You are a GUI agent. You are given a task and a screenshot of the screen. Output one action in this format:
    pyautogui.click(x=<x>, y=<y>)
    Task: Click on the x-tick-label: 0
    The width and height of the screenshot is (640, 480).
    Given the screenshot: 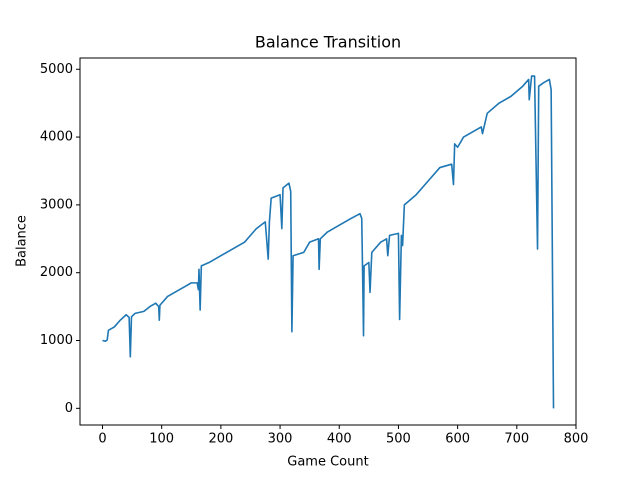 What is the action you would take?
    pyautogui.click(x=102, y=439)
    